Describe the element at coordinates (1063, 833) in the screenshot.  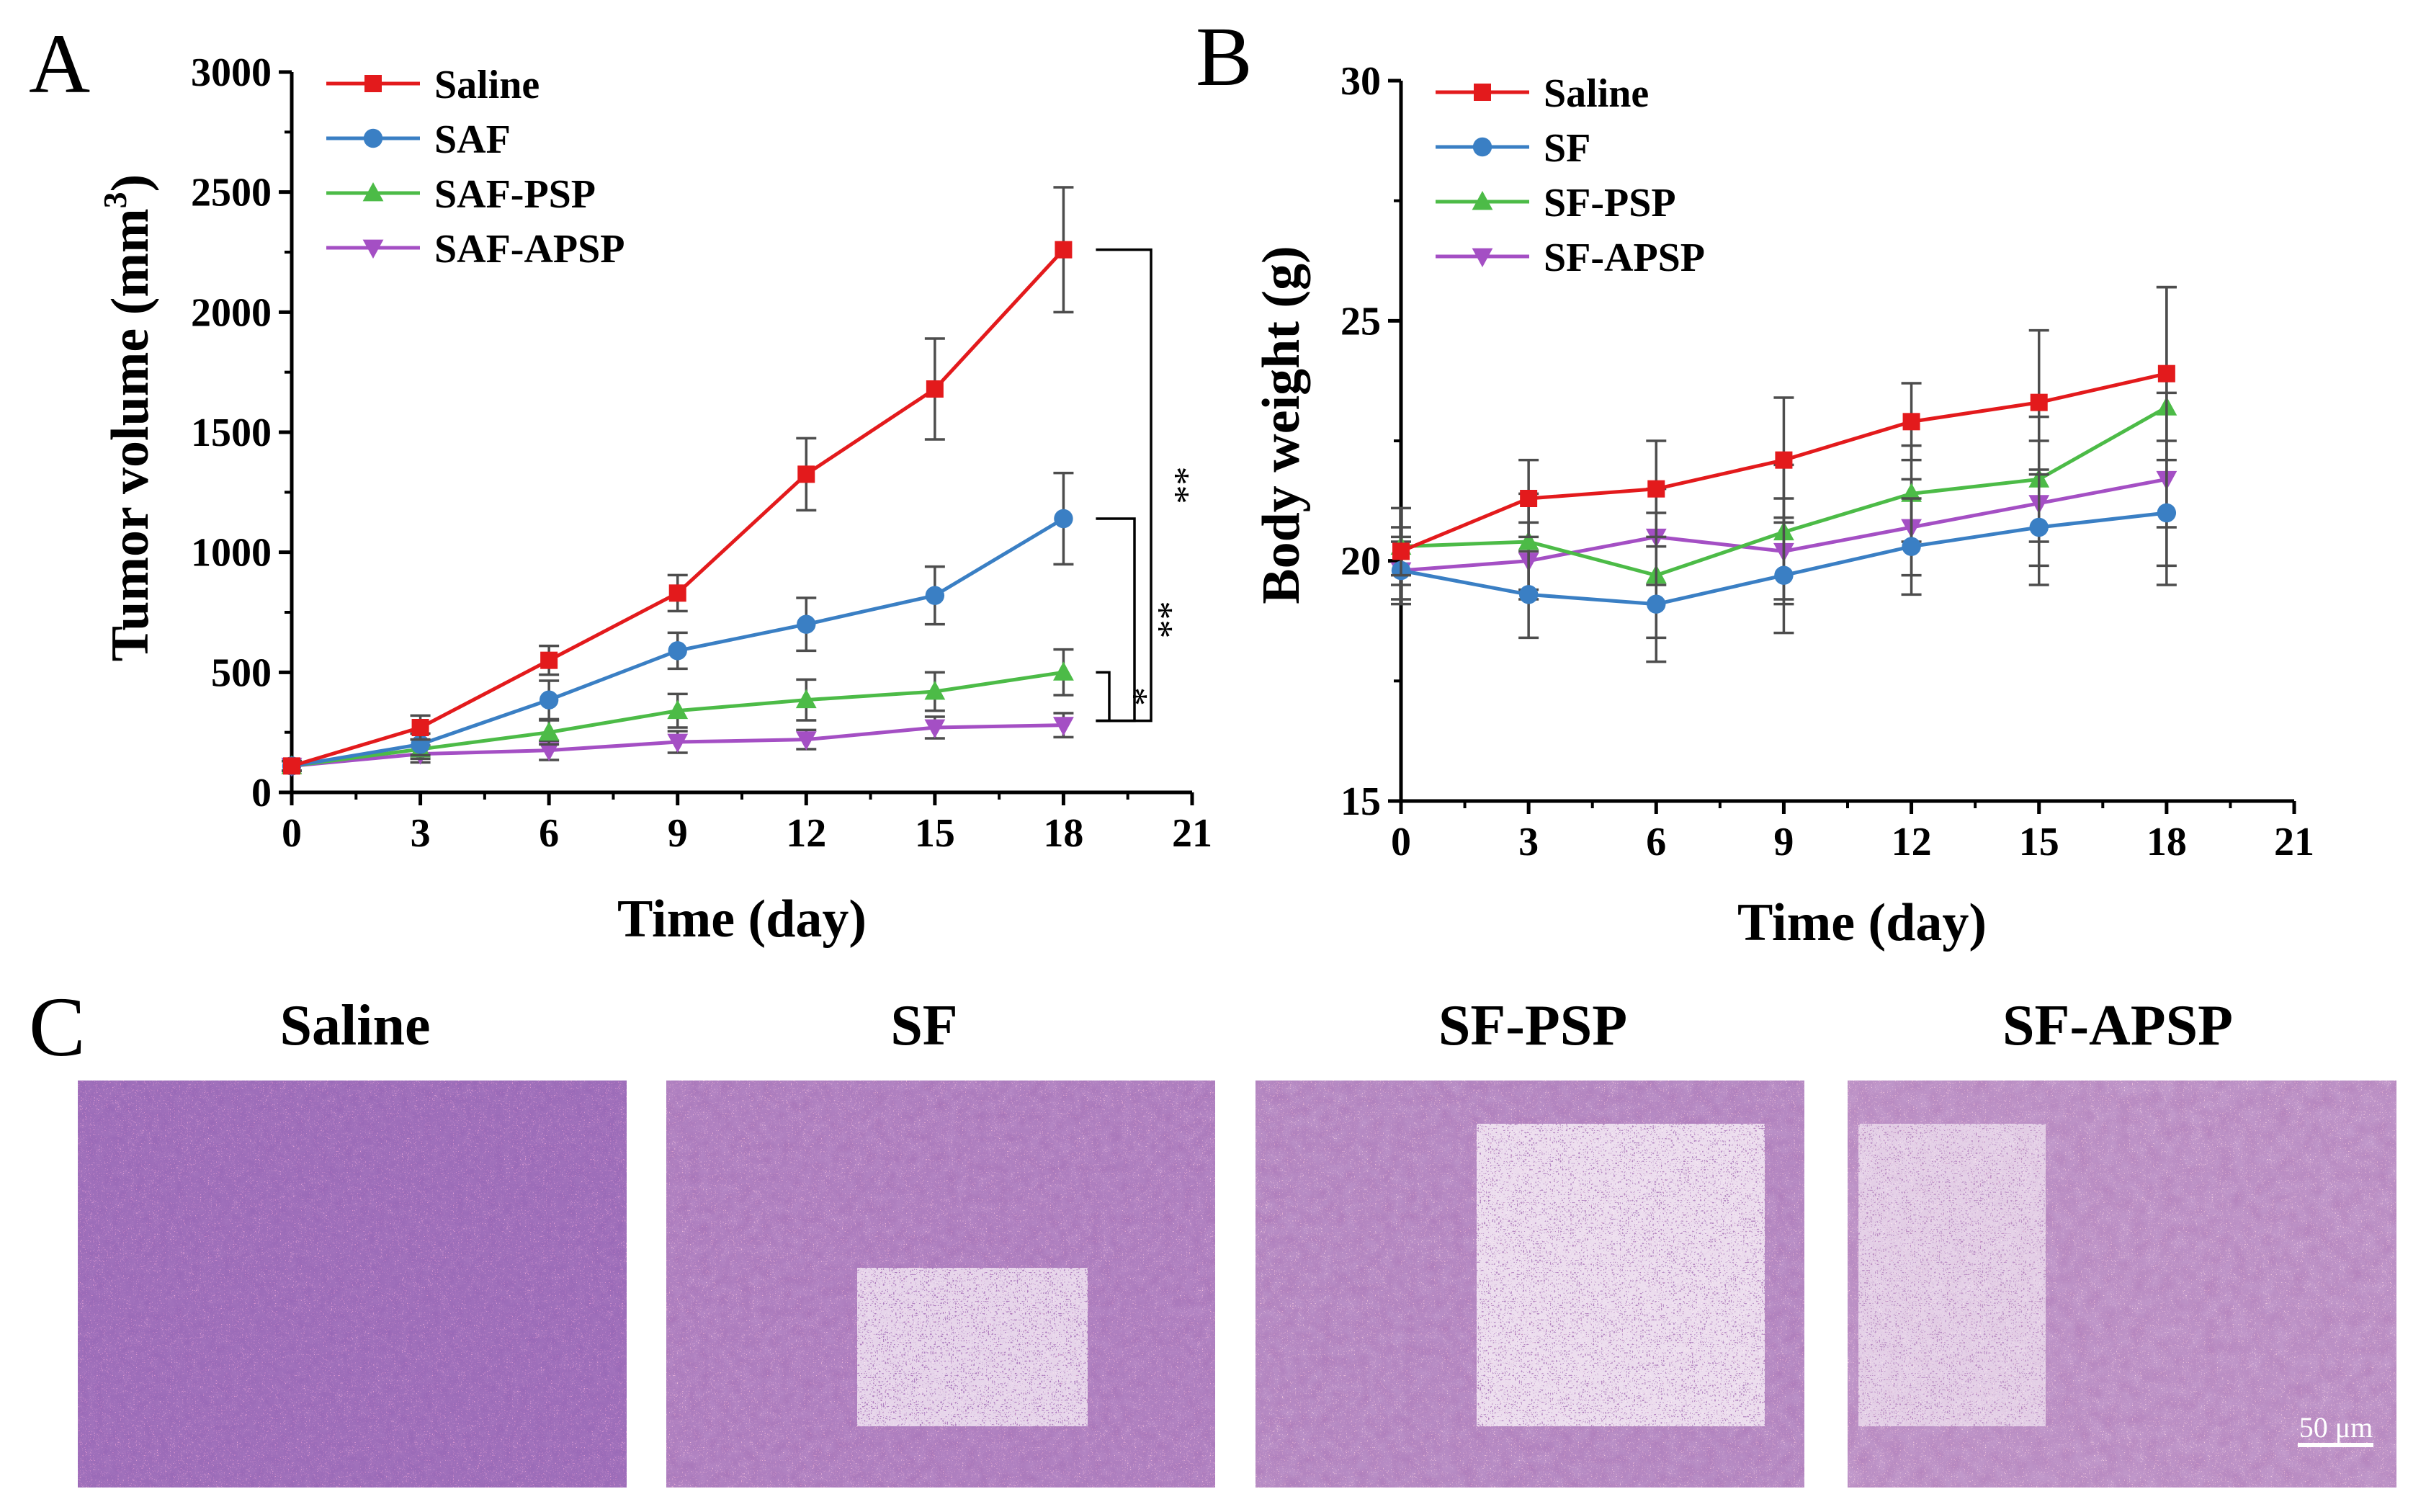
I see `chart-a-x-tick-label: 18` at that location.